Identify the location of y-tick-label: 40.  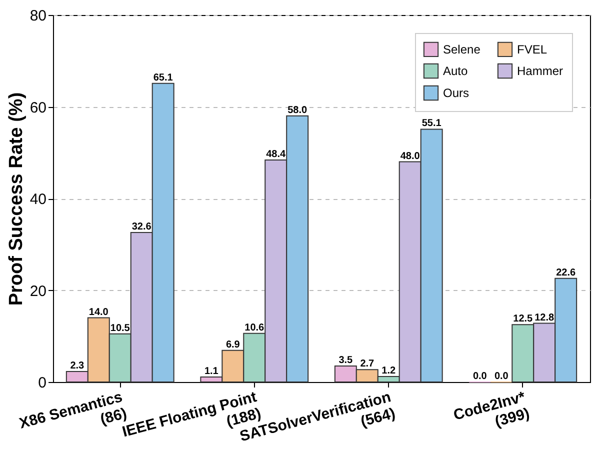
(38, 199).